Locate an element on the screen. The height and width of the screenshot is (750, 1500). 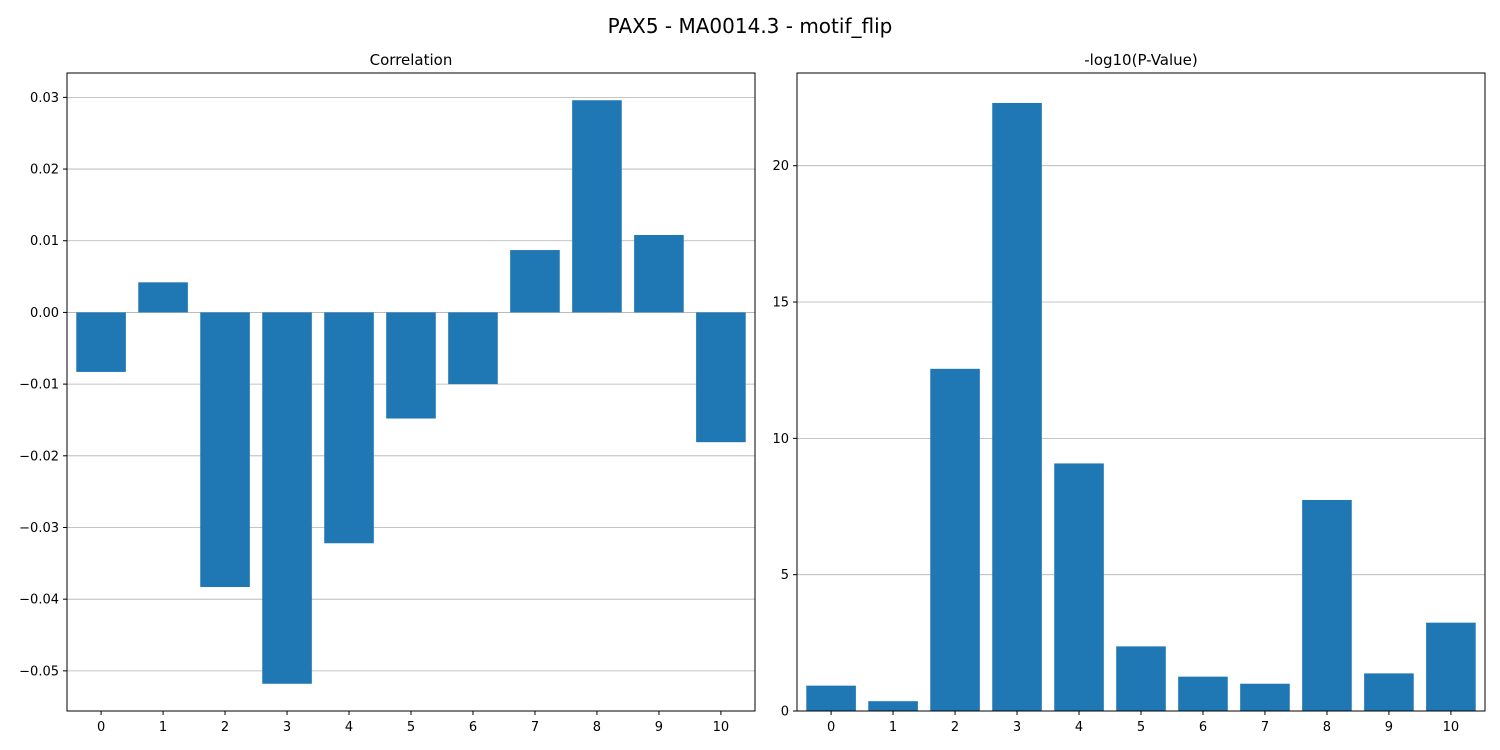
pvalue-xtick-label: 7 is located at coordinates (1265, 727).